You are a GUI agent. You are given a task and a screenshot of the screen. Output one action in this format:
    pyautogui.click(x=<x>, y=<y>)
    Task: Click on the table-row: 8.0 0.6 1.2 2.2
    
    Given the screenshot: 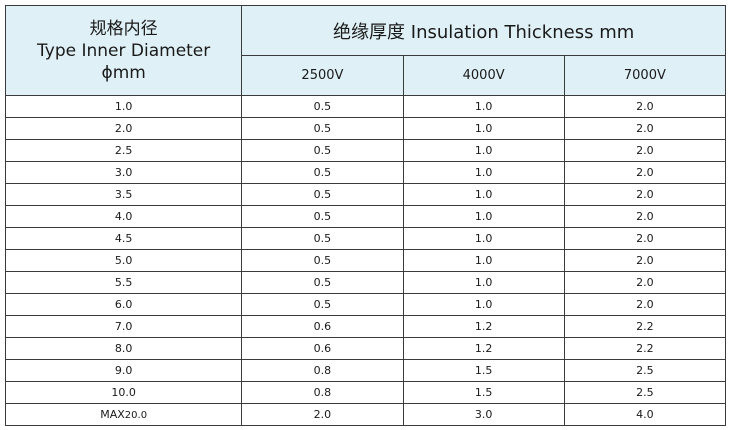 What is the action you would take?
    pyautogui.click(x=365, y=348)
    